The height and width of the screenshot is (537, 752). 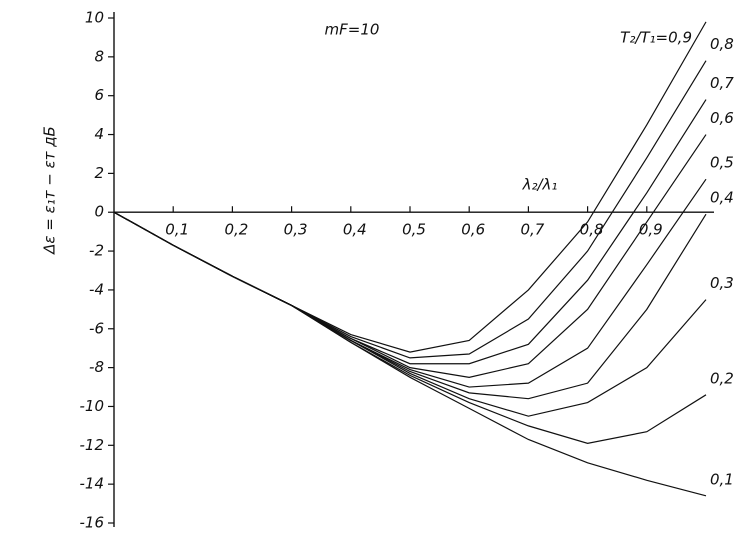 I want to click on y-tick-label: 2, so click(x=99, y=173).